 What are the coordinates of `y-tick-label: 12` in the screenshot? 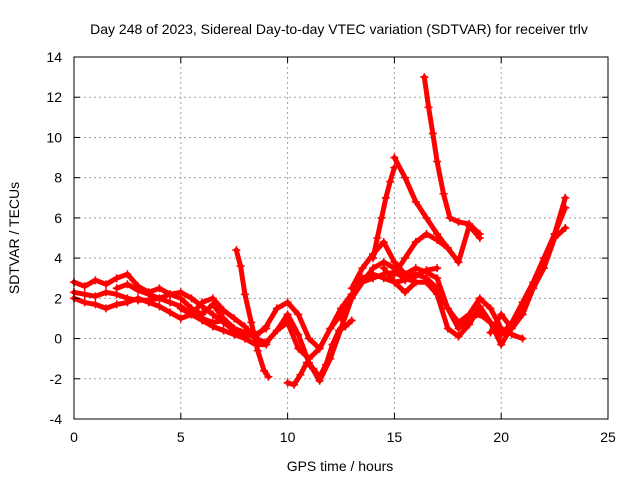 It's located at (54, 97).